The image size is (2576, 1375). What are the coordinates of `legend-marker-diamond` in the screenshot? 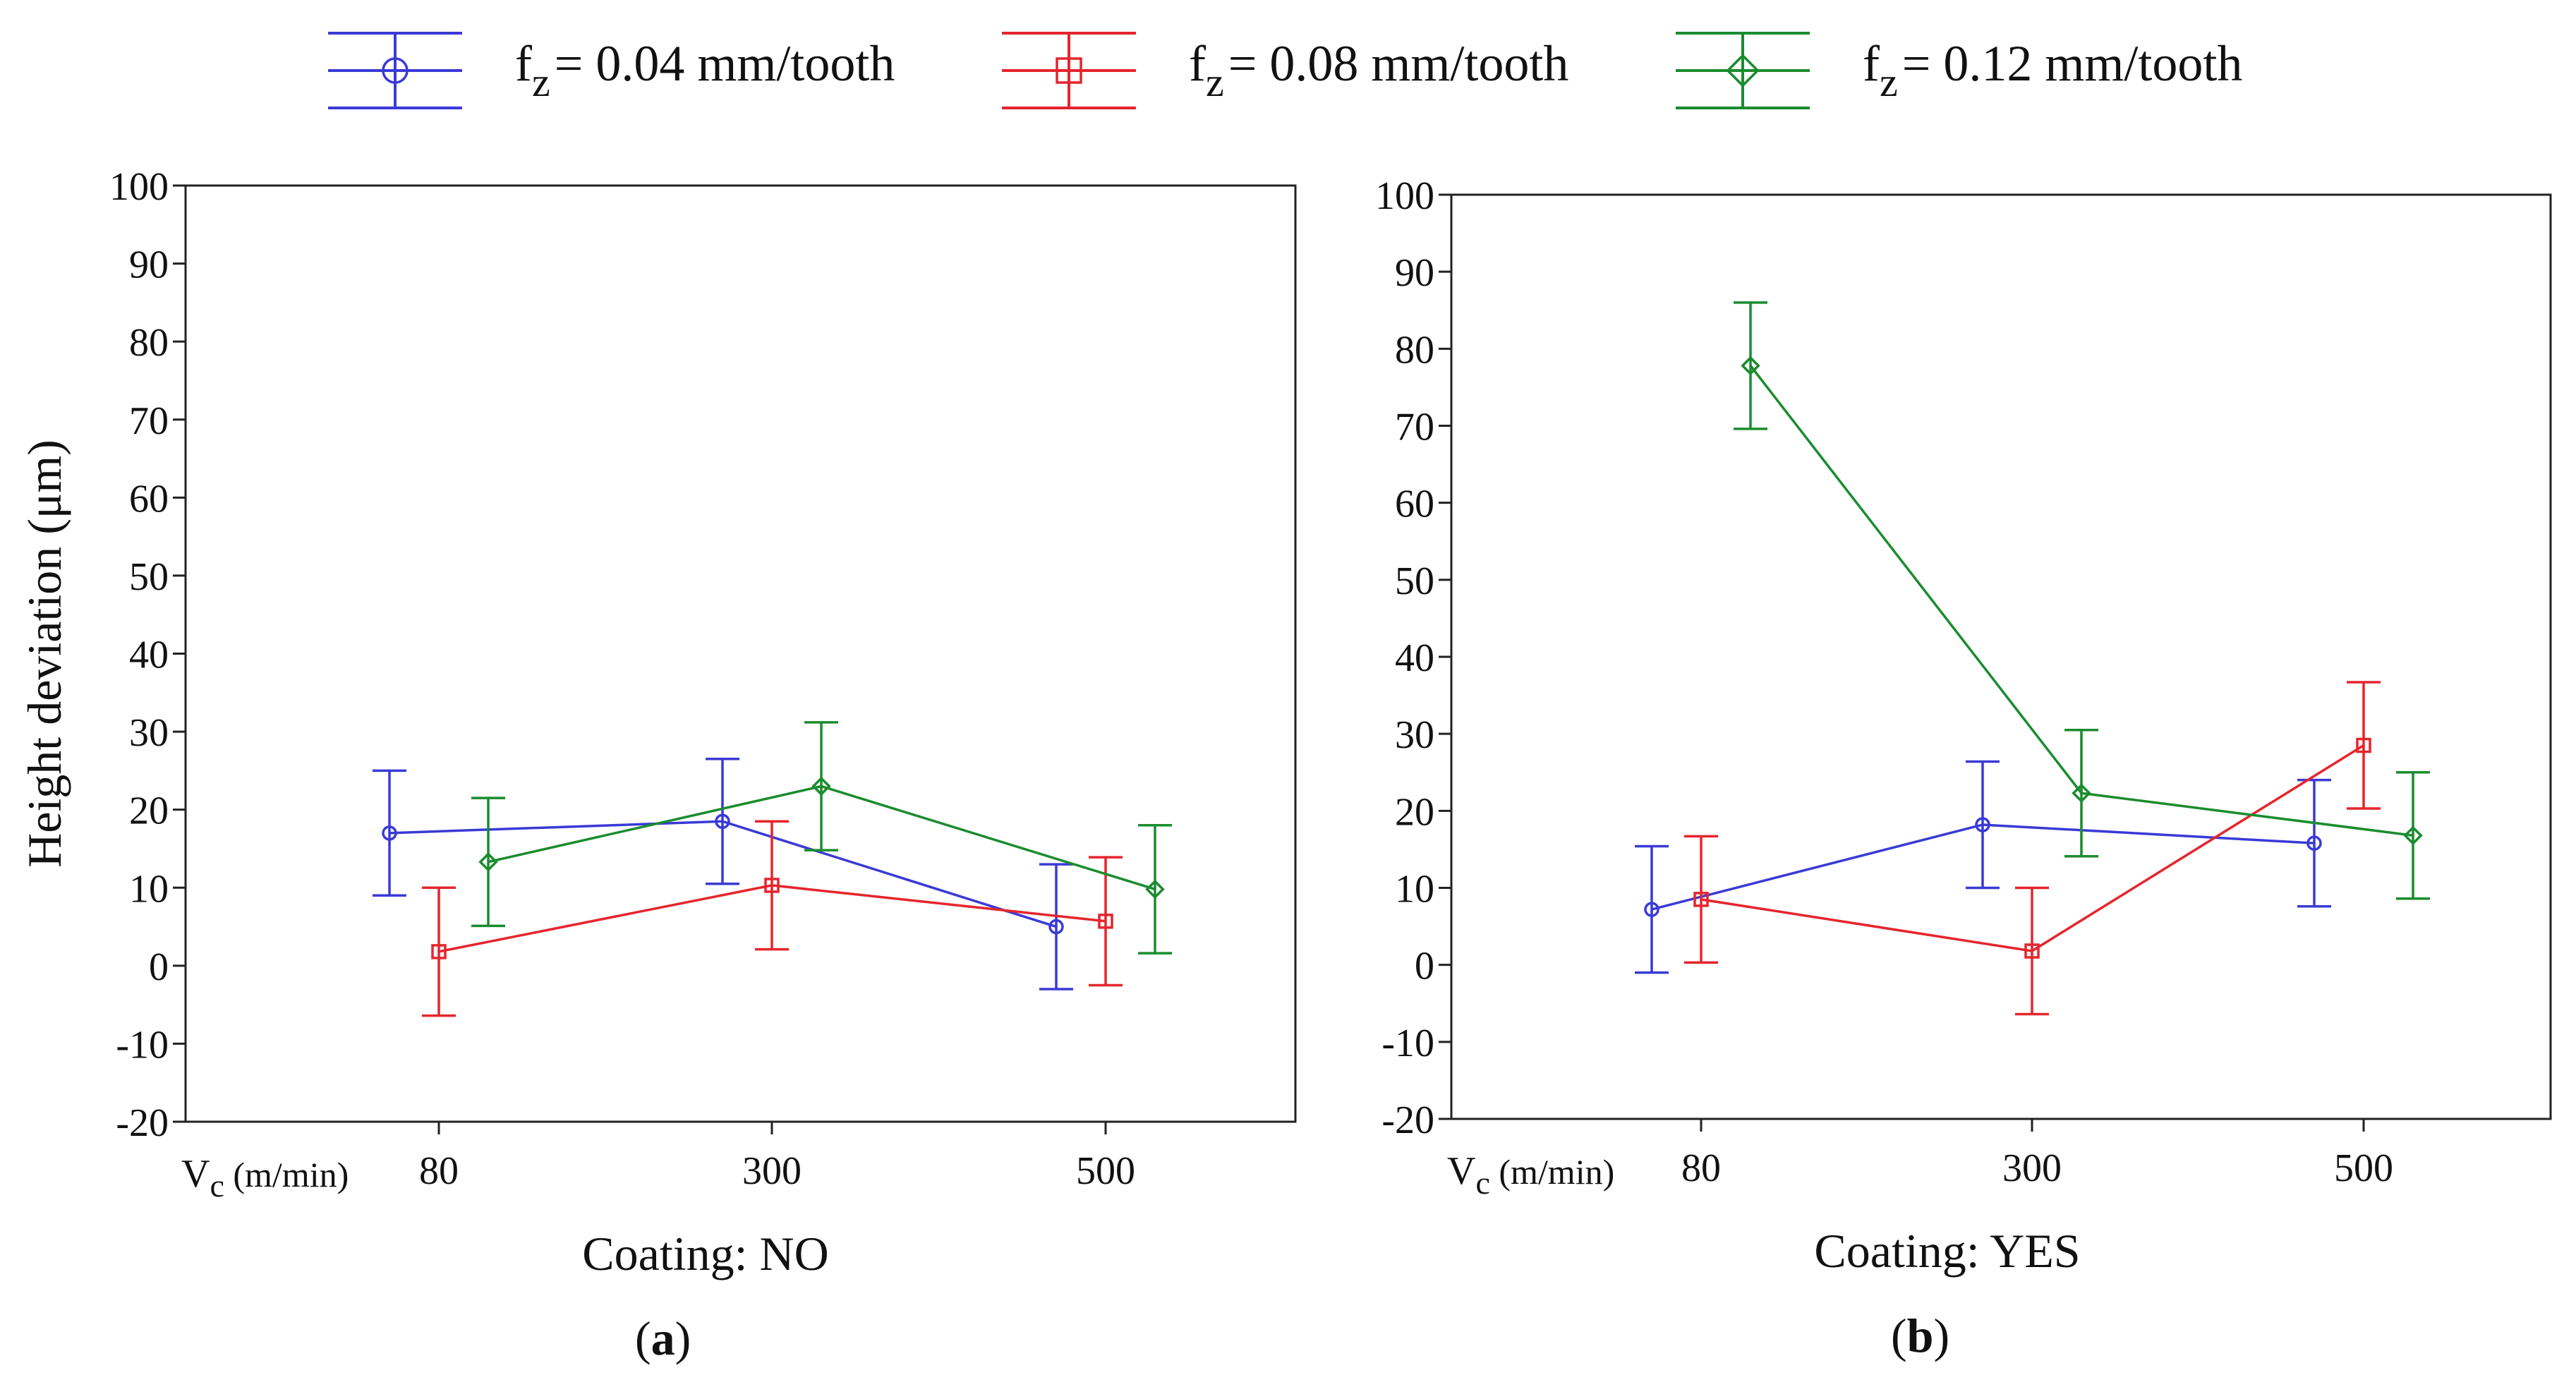 It's located at (1743, 70).